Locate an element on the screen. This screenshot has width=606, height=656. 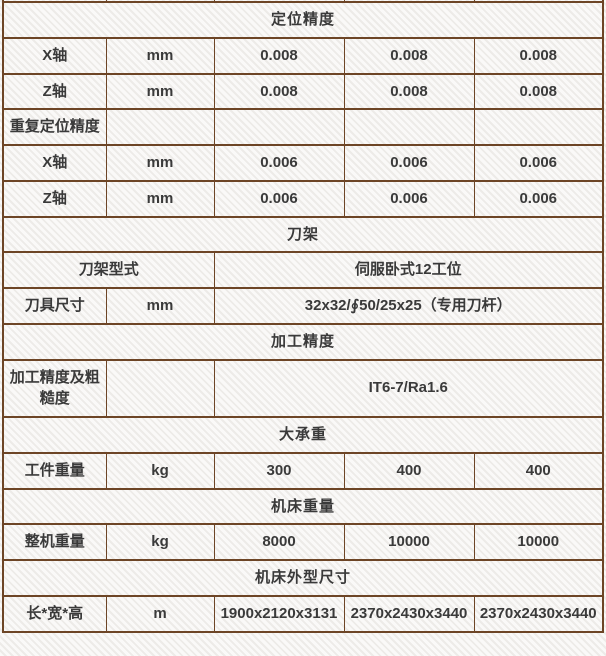
value-cell: 8000 is located at coordinates (279, 542).